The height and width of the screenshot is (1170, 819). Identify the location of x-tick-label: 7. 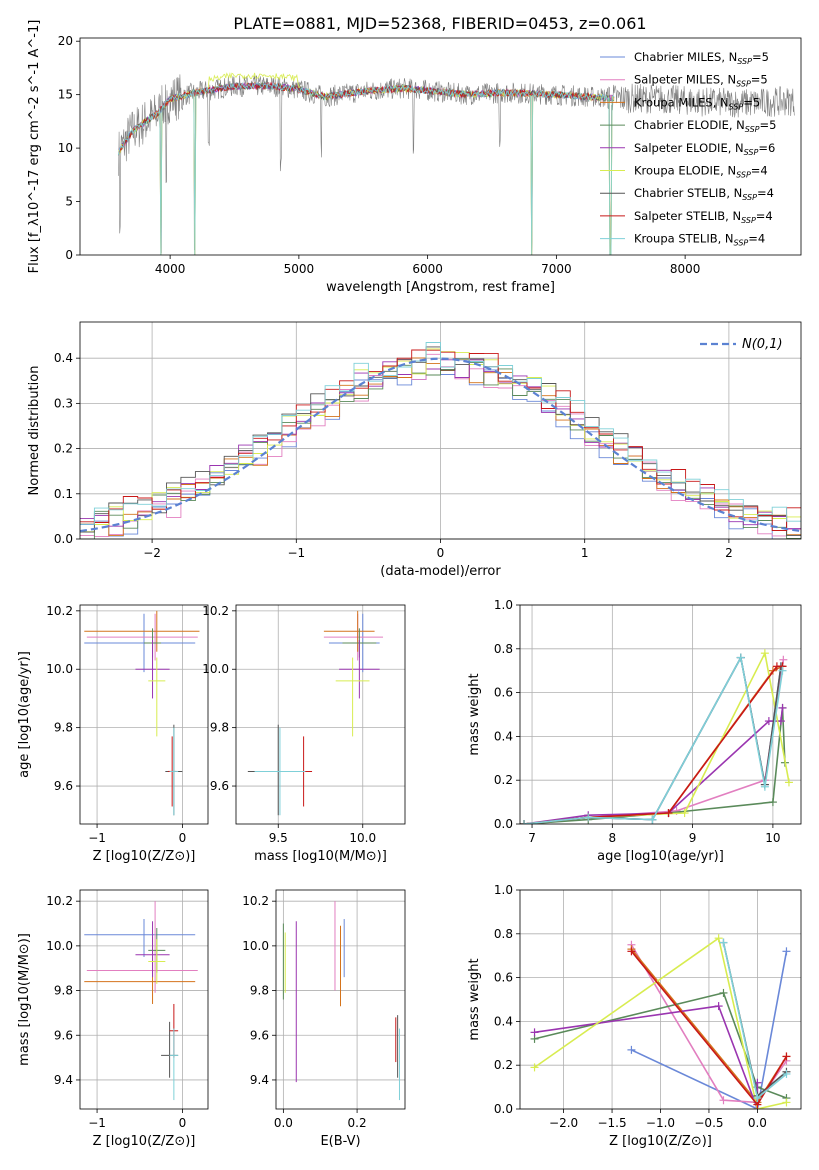
(532, 838).